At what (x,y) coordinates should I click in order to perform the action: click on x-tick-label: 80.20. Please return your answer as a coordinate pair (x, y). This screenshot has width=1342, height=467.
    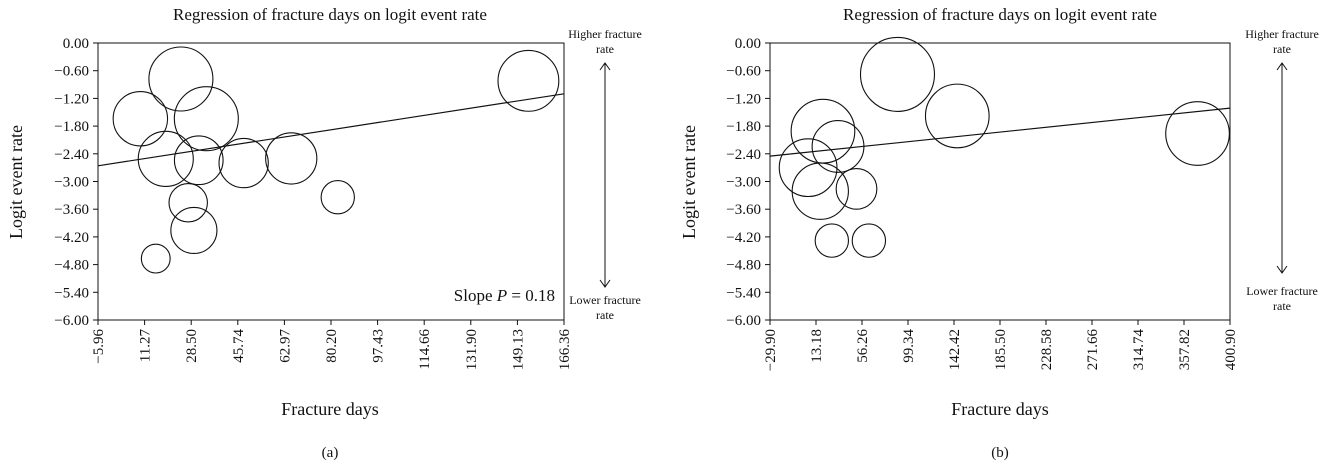
    Looking at the image, I should click on (332, 346).